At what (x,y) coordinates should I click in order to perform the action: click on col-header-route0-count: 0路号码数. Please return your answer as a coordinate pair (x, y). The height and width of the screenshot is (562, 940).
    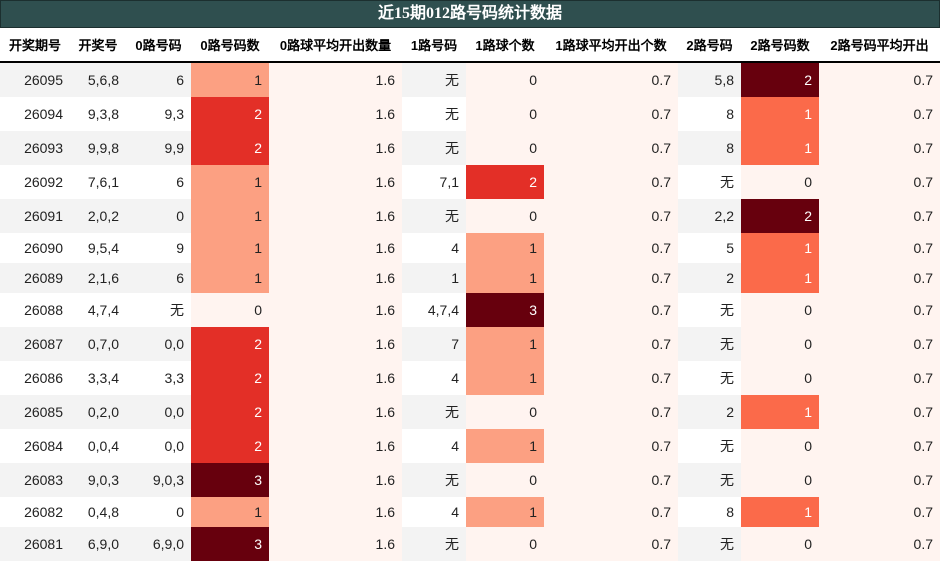
    Looking at the image, I should click on (230, 45).